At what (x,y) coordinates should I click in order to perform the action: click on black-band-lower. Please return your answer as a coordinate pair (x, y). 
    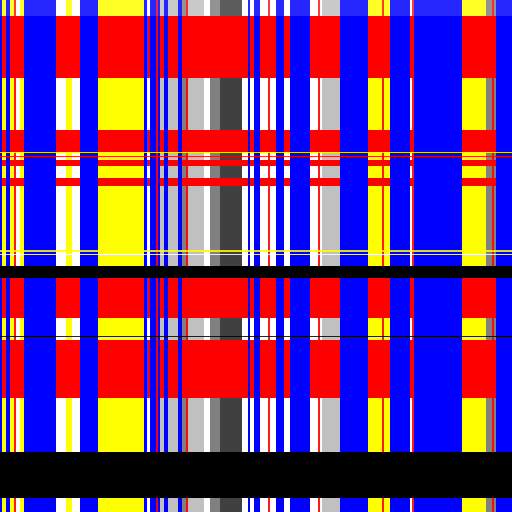
    Looking at the image, I should click on (256, 475).